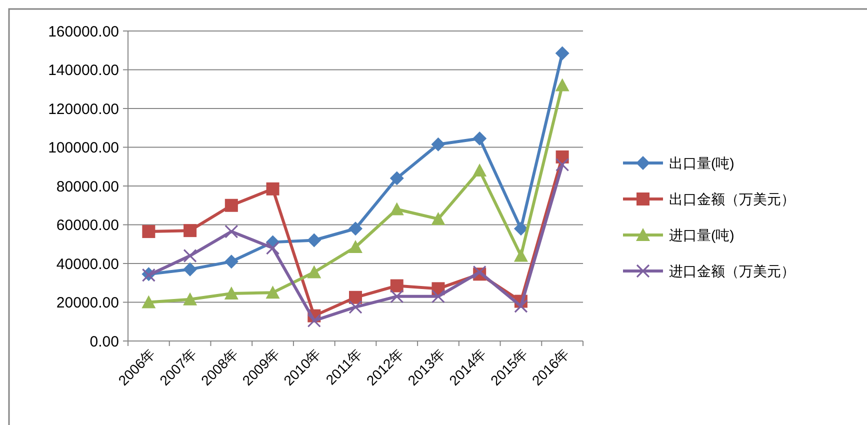 This screenshot has width=867, height=425. What do you see at coordinates (701, 234) in the screenshot?
I see `legend-label: 进口量(吨)` at bounding box center [701, 234].